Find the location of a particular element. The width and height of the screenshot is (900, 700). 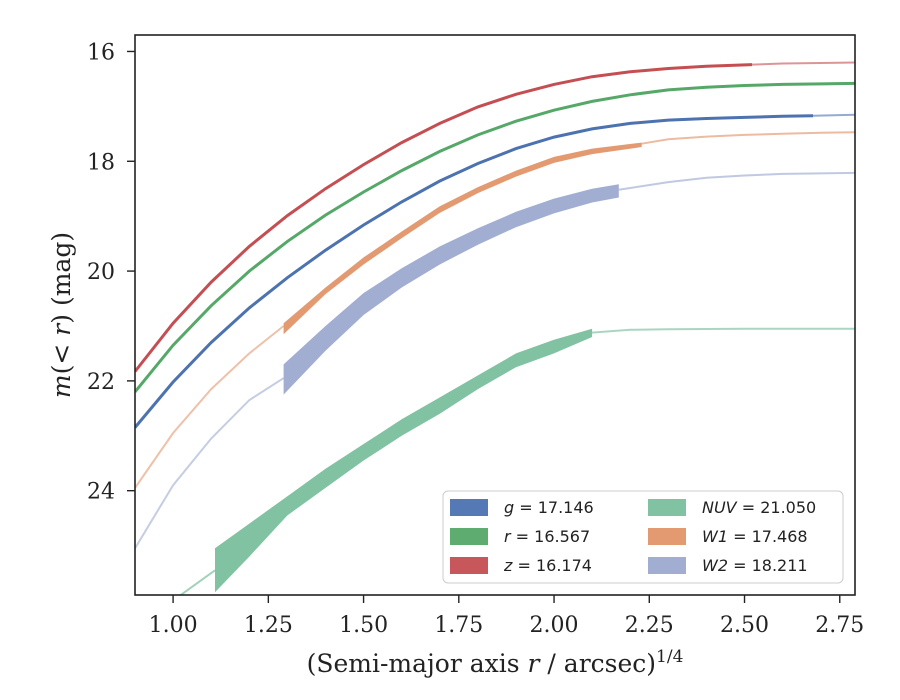

faint-start-W1 is located at coordinates (210, 407).